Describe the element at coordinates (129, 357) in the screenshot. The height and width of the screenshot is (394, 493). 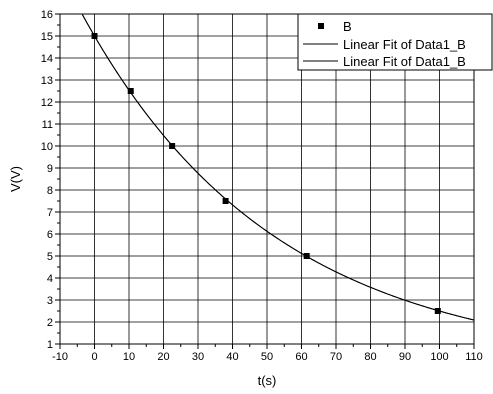
I see `x-tick-label: 10` at that location.